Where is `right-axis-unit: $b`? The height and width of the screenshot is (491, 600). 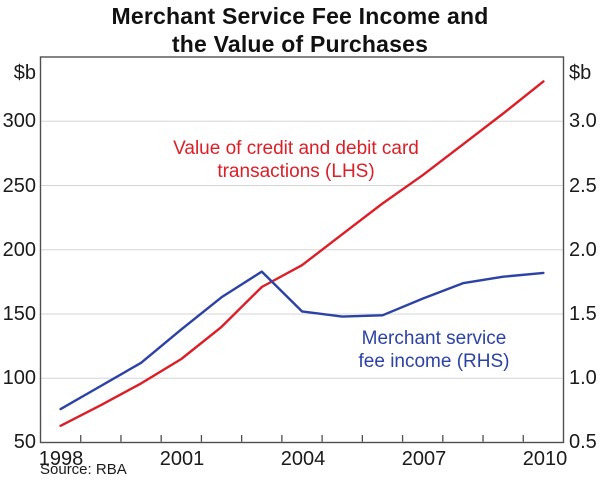
right-axis-unit: $b is located at coordinates (580, 73).